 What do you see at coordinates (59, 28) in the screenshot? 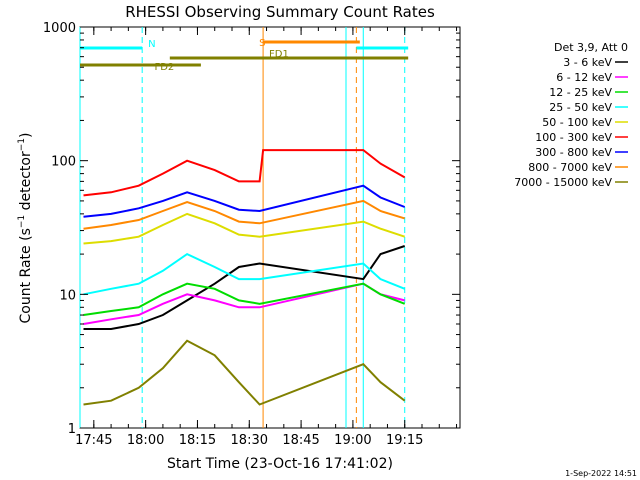
I see `y-tick-label: 1000` at bounding box center [59, 28].